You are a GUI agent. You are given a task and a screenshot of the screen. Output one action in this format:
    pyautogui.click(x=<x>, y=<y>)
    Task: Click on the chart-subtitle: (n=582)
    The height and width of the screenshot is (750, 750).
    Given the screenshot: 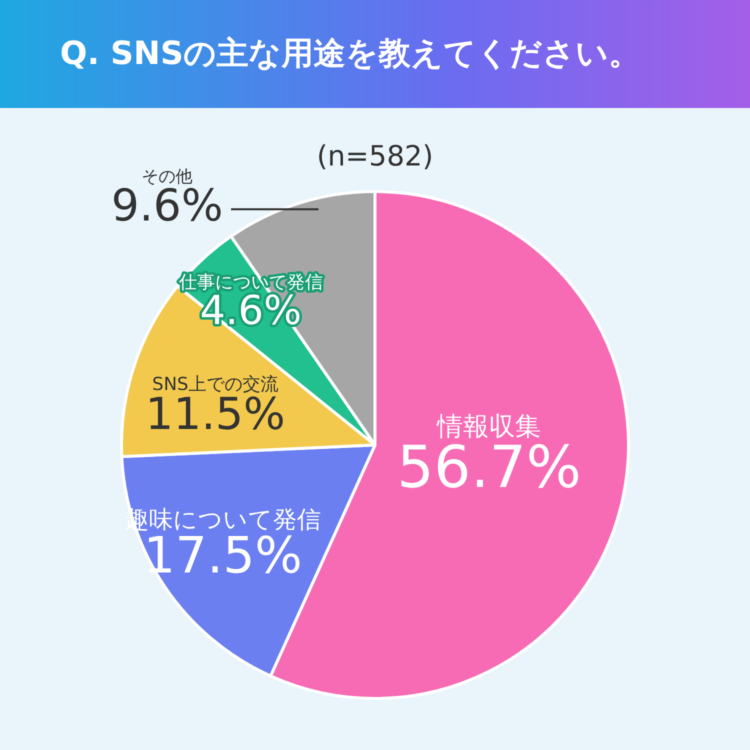 What is the action you would take?
    pyautogui.click(x=375, y=155)
    